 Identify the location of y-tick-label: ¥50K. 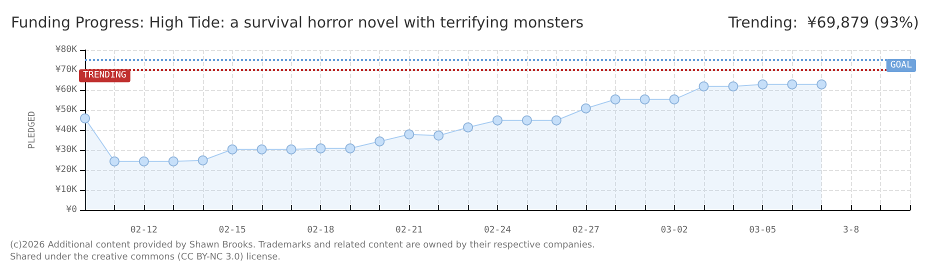
(66, 110).